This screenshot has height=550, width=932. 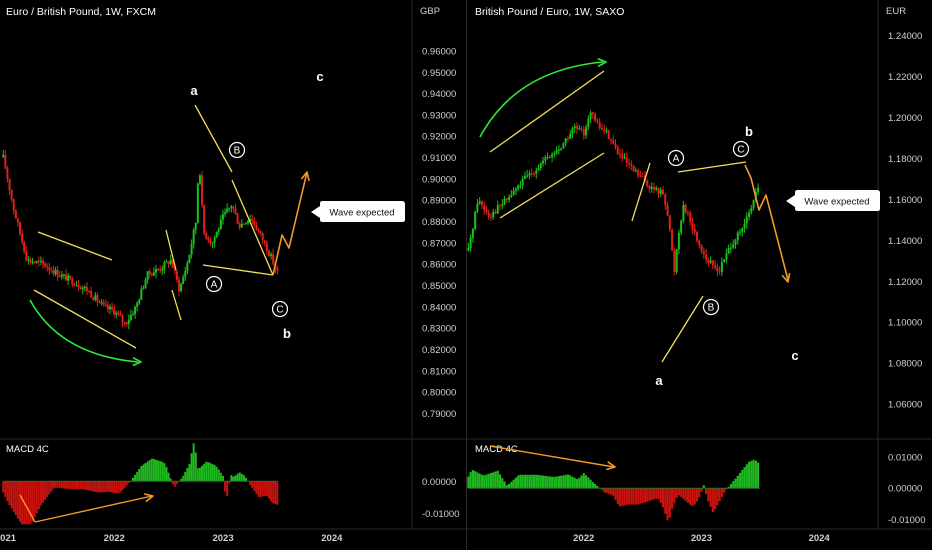 What do you see at coordinates (439, 329) in the screenshot?
I see `price-tick-label: 0.83000` at bounding box center [439, 329].